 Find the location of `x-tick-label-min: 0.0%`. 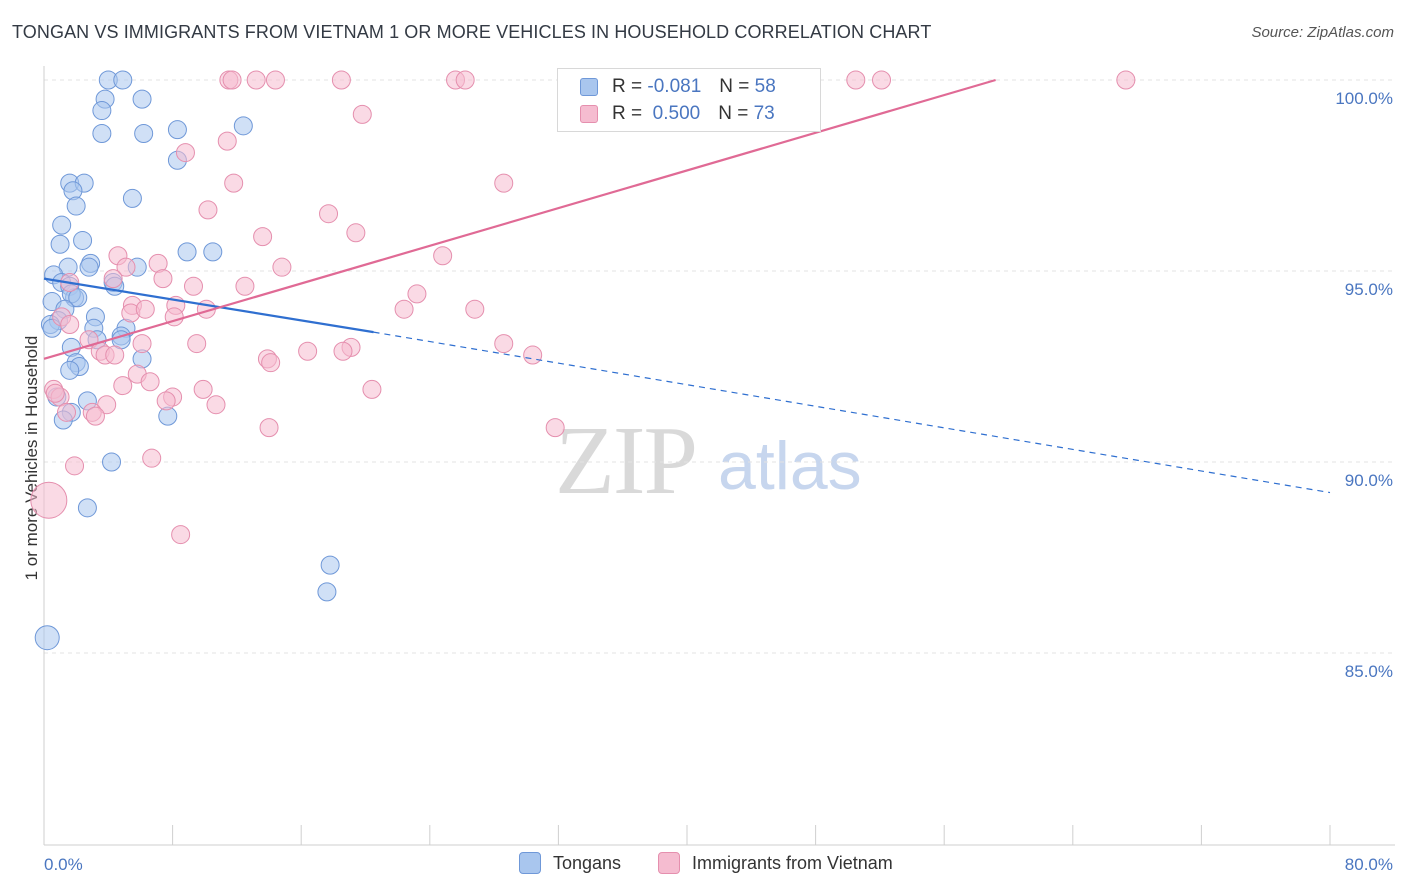

x-tick-label-min: 0.0% is located at coordinates (63, 864).